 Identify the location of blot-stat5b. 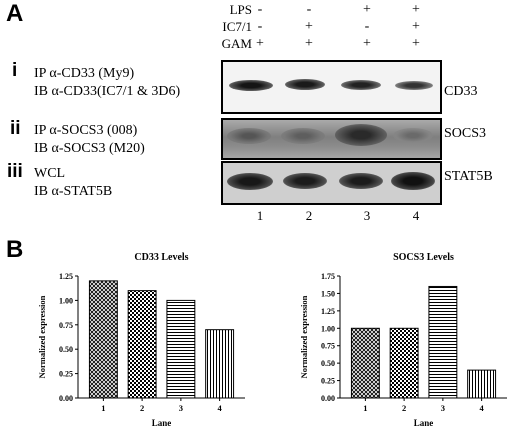
(331, 183).